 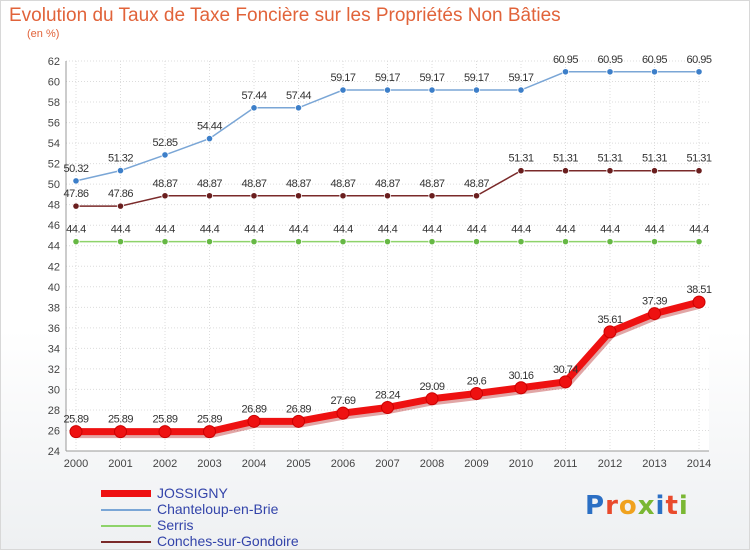 I want to click on y-tick-label: 32, so click(x=54, y=370).